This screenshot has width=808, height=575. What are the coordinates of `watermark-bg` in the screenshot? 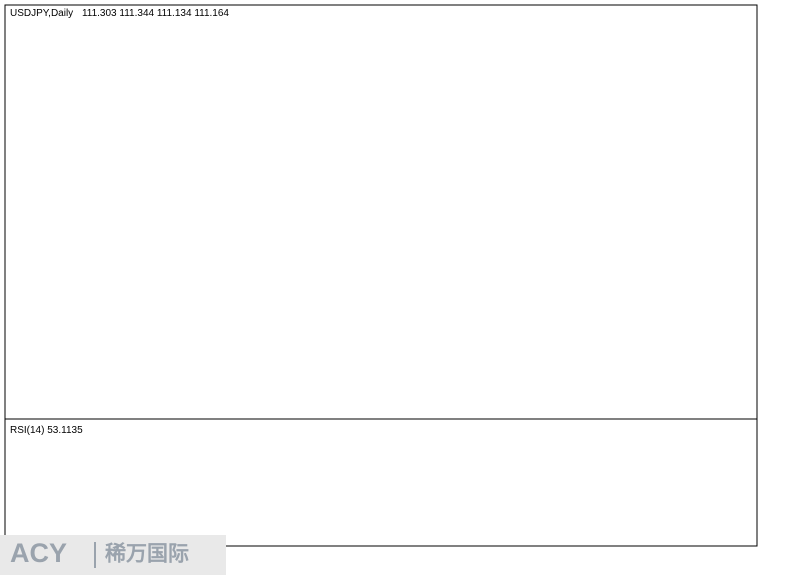 It's located at (113, 555).